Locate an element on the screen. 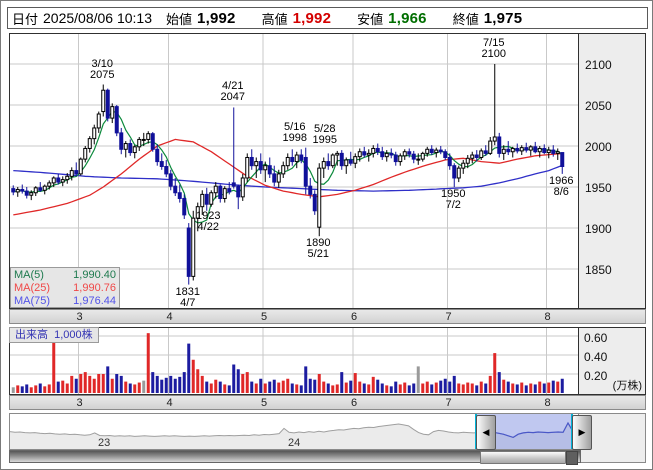 Image resolution: width=653 pixels, height=470 pixels. horizontal-scrollbar-track is located at coordinates (295, 456).